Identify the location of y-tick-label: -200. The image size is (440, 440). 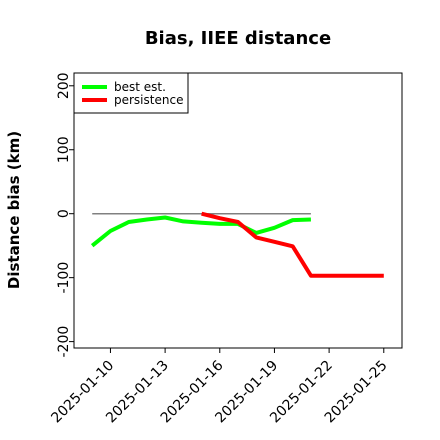
(64, 342).